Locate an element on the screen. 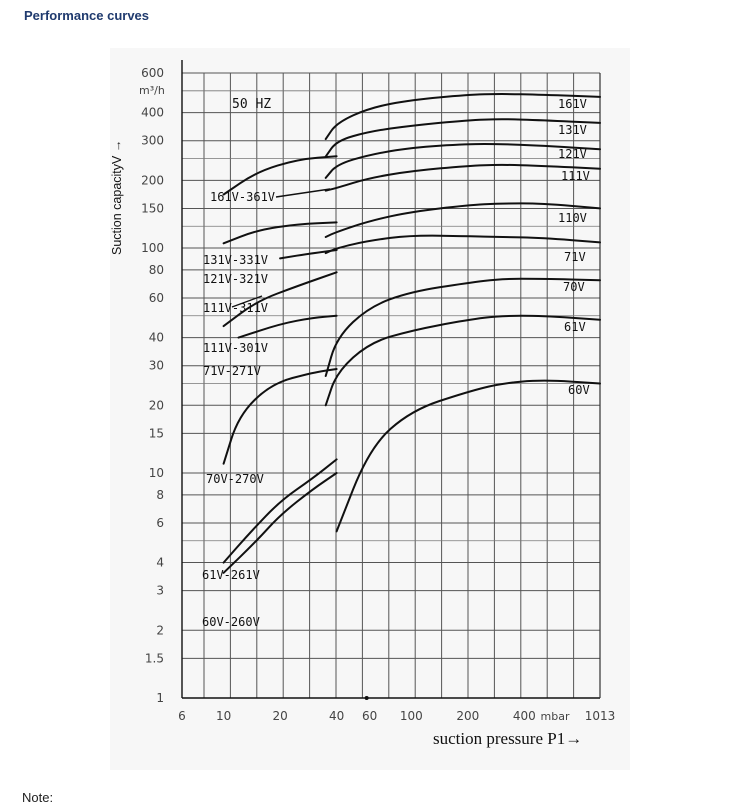 The height and width of the screenshot is (808, 748). curve-70v is located at coordinates (462, 327).